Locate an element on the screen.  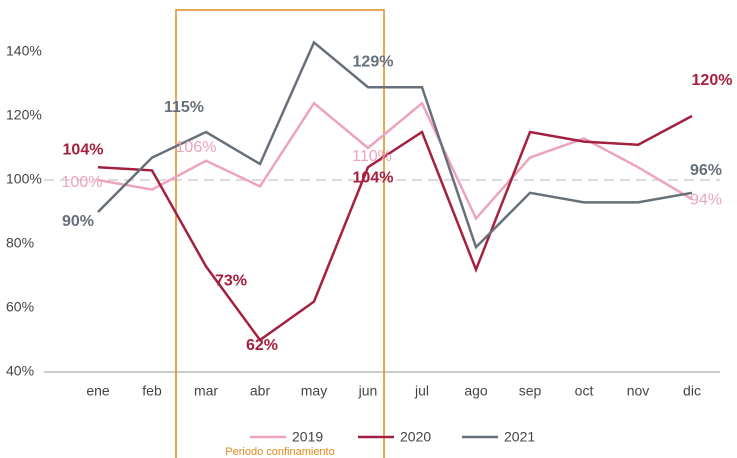
value-label: 90% is located at coordinates (78, 221).